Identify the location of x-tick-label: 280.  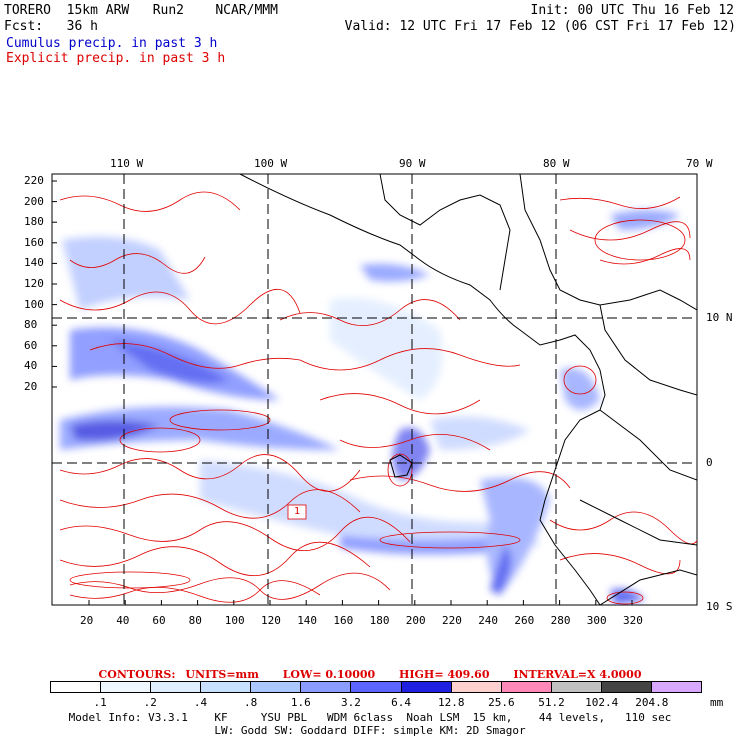
(560, 620).